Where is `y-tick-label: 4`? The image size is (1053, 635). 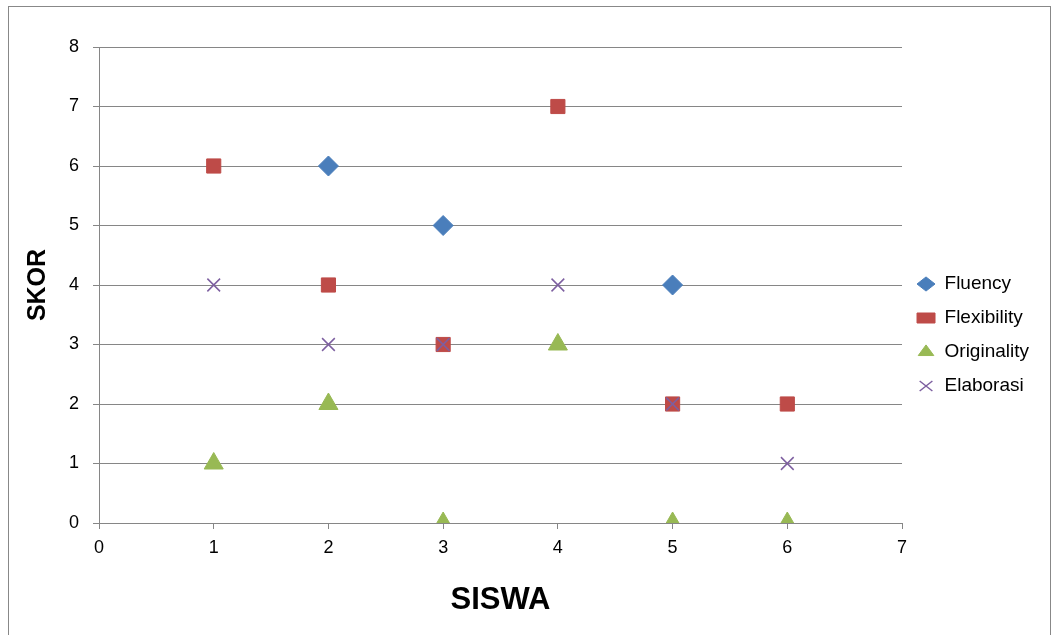
y-tick-label: 4 is located at coordinates (73, 283).